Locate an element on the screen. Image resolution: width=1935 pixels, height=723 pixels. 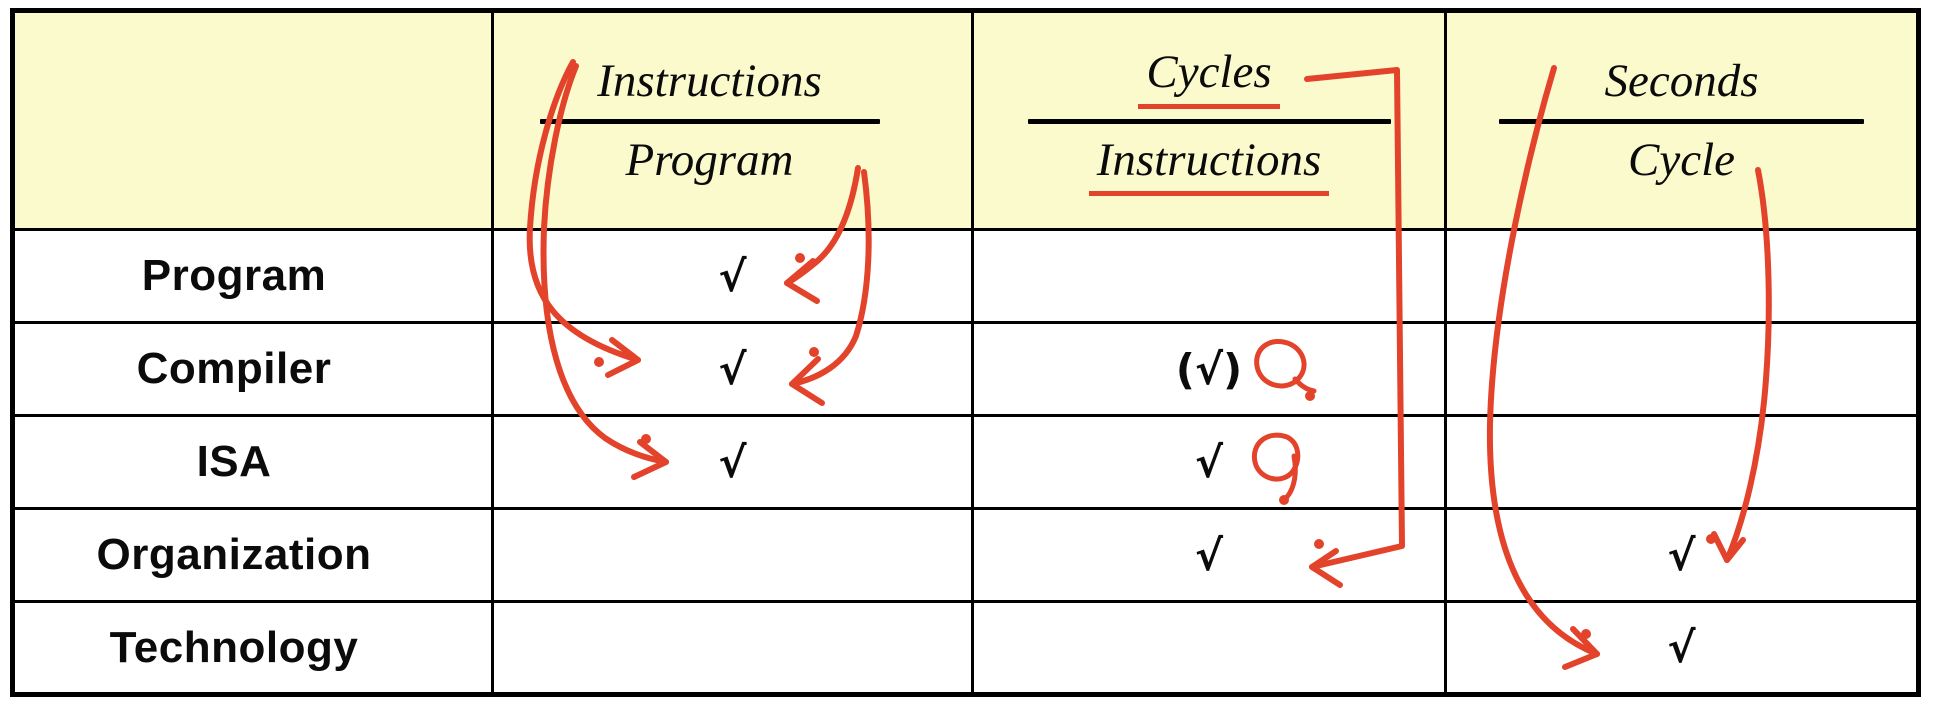
table-row-organization: Organization √ √ is located at coordinates (965, 555).